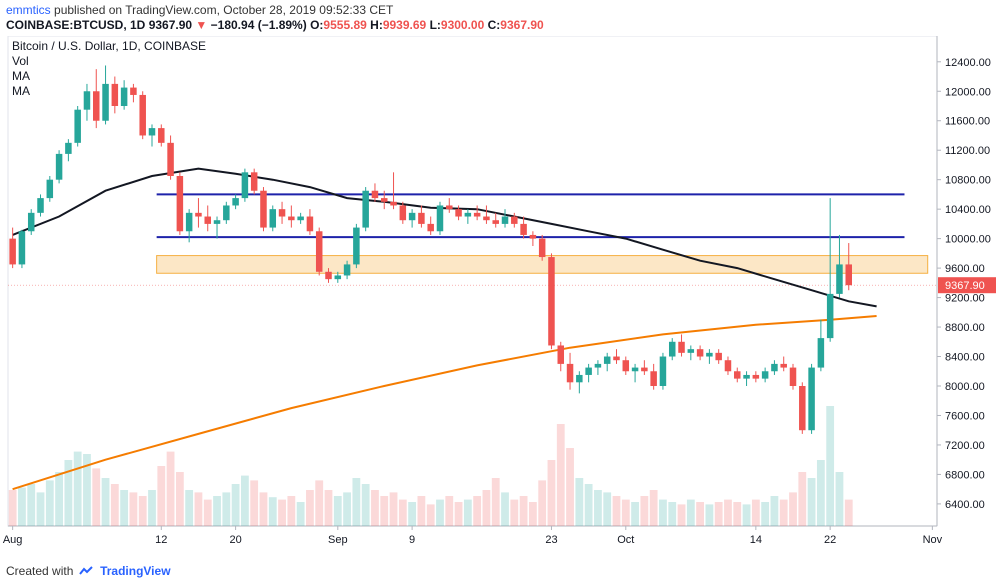 The image size is (1000, 586). Describe the element at coordinates (135, 571) in the screenshot. I see `tradingview-brand: TradingView` at that location.